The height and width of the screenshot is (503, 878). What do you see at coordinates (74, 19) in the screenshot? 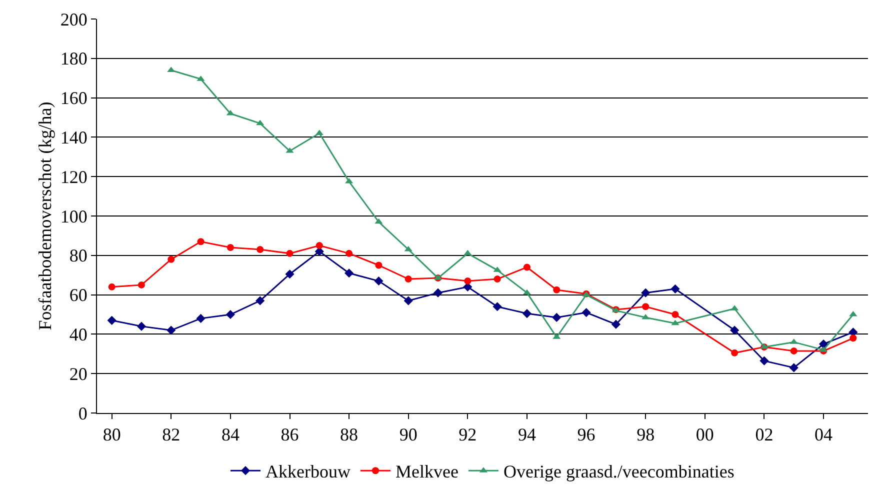
I see `y-tick-label: 200` at bounding box center [74, 19].